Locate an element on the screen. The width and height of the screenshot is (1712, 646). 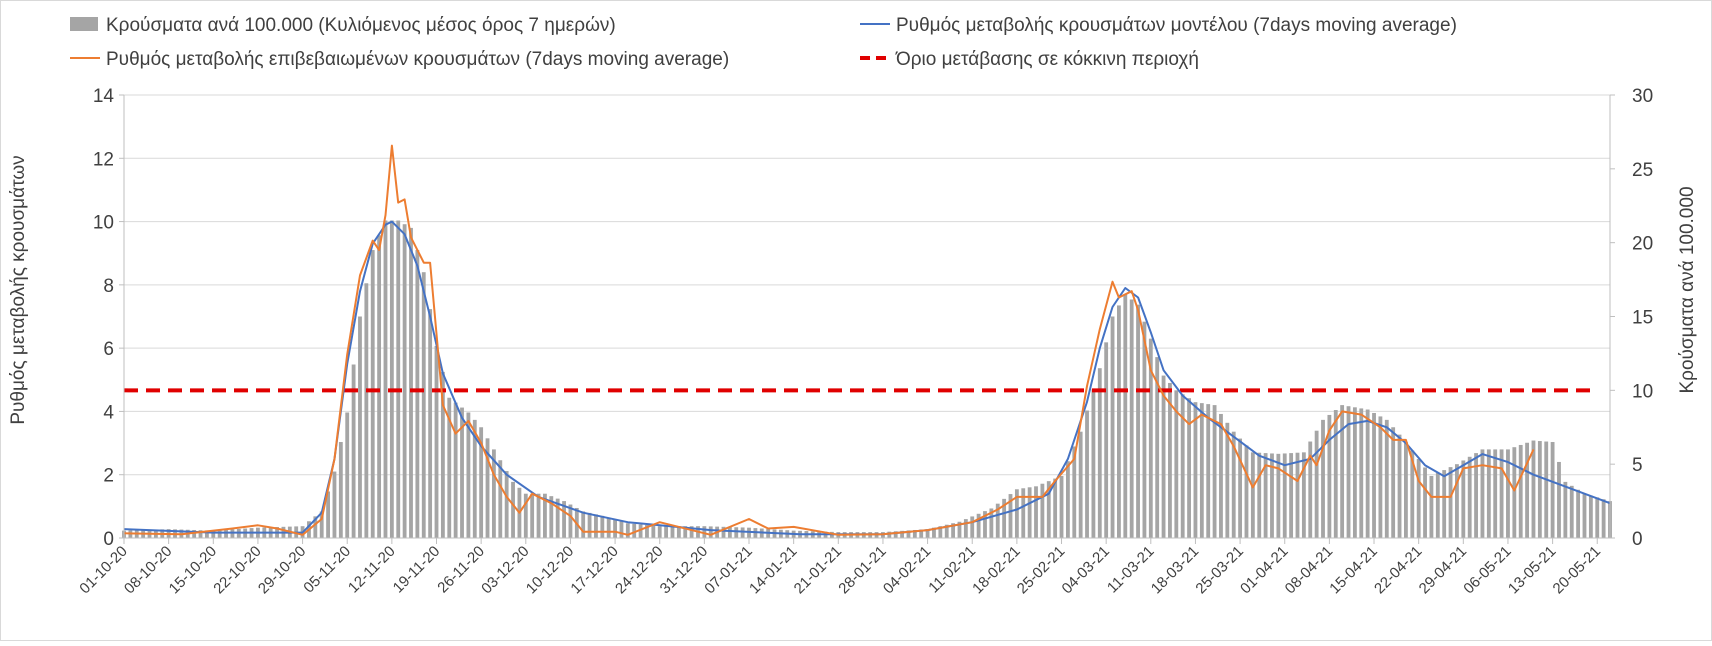
x-tick-label: 15-10-20 is located at coordinates (193, 570).